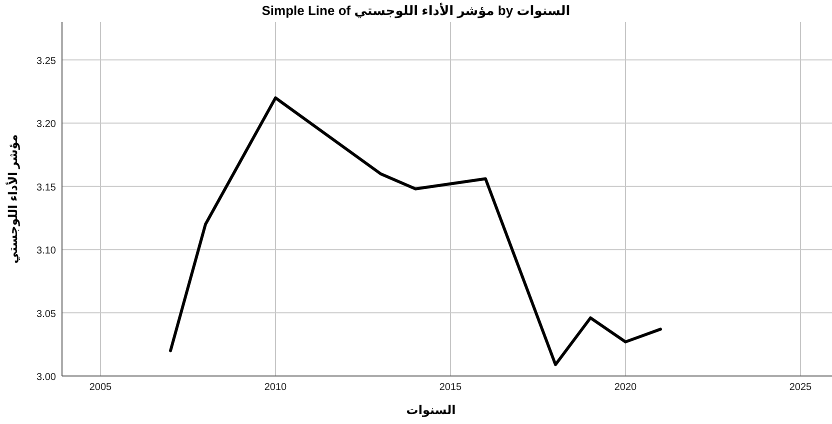 The height and width of the screenshot is (424, 832). I want to click on chart-title: Simple Line of مؤشر الأداء اللوجستي by السنوات, so click(416, 10).